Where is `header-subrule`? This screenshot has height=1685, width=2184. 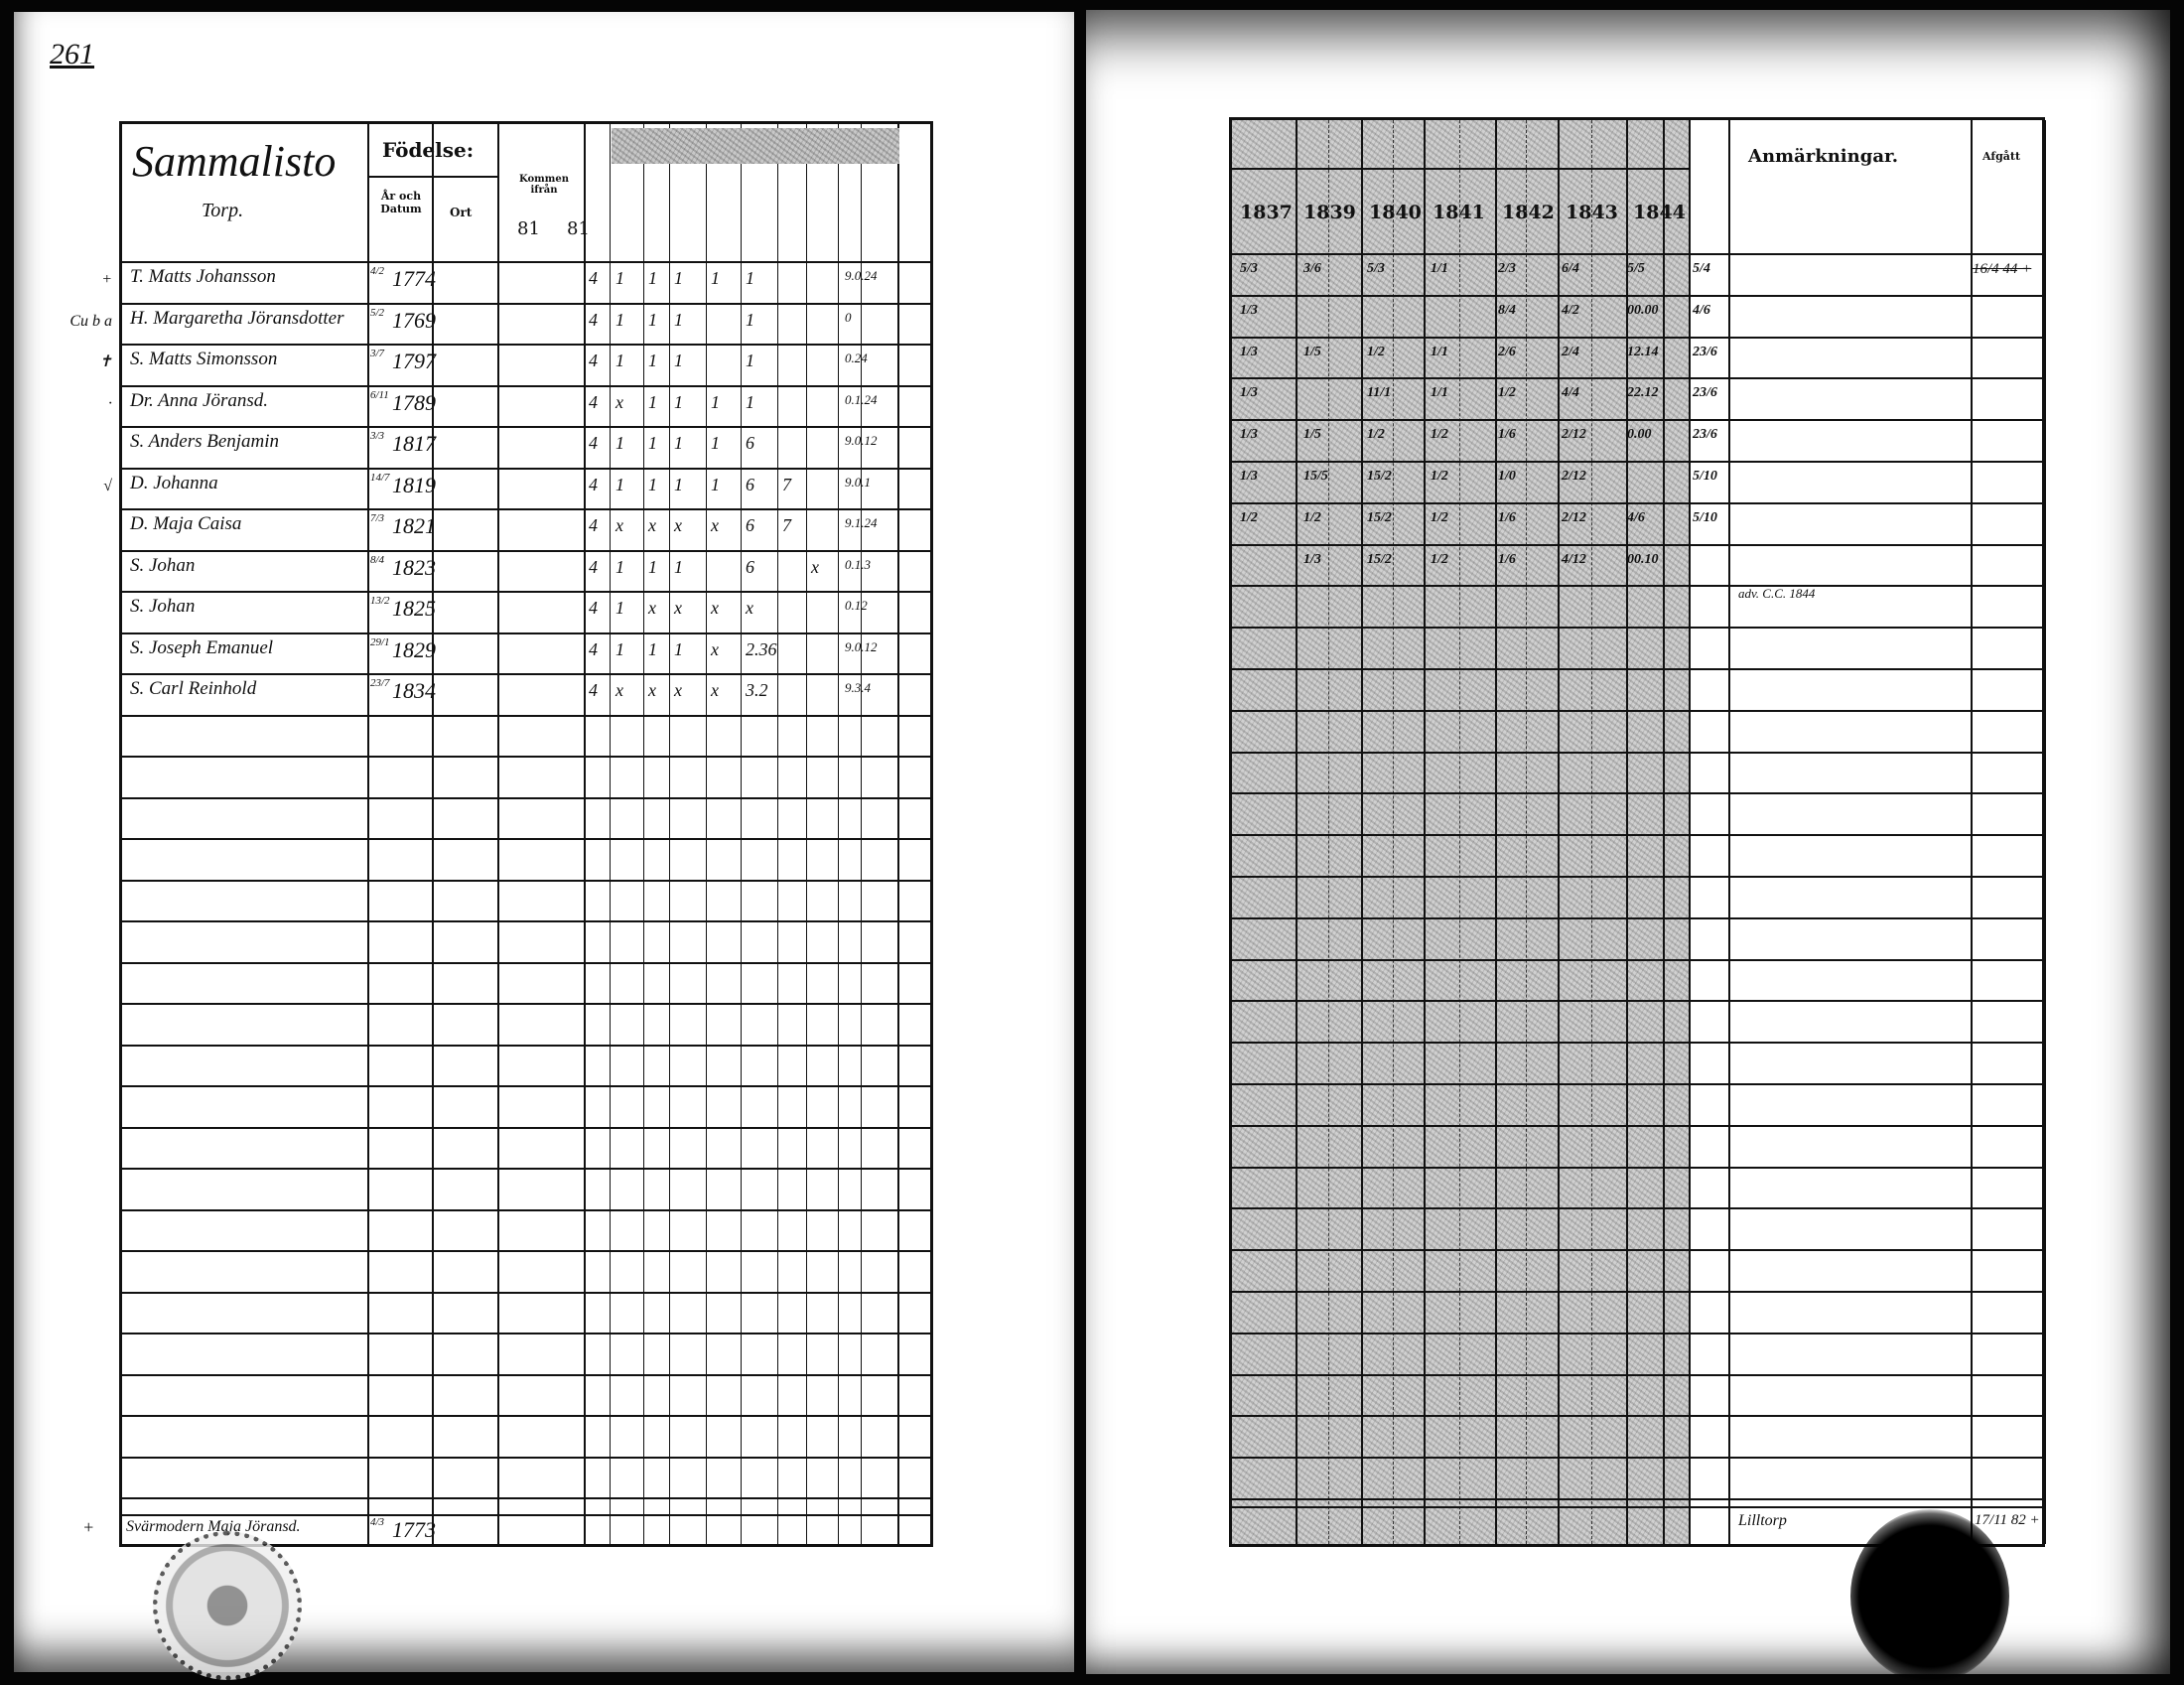
header-subrule is located at coordinates (432, 177).